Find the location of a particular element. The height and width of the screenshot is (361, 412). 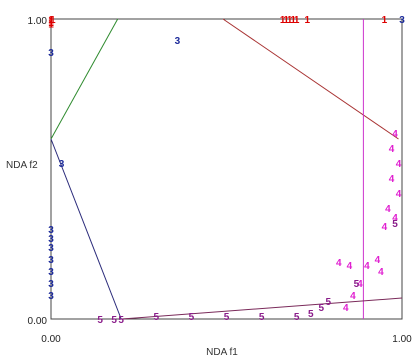

point-group-1-7: 1 is located at coordinates (290, 20).